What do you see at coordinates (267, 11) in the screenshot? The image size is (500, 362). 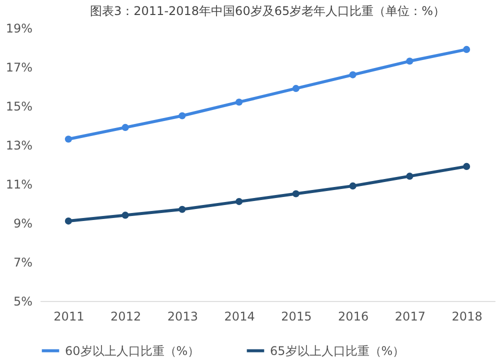 I see `chart-title: 图表3：2011-2018年中国60岁及65岁老年人口比重（单位：%）` at bounding box center [267, 11].